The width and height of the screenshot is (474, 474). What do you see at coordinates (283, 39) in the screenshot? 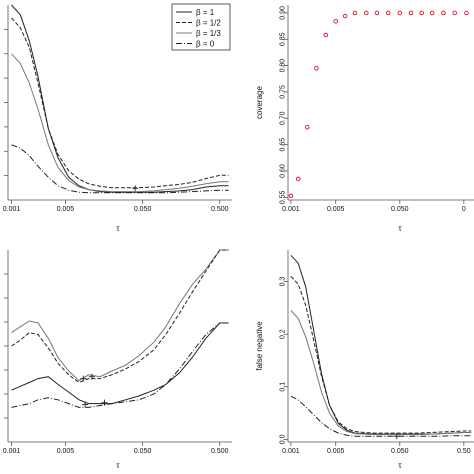
I see `y-tick-label: 0.85` at bounding box center [283, 39].